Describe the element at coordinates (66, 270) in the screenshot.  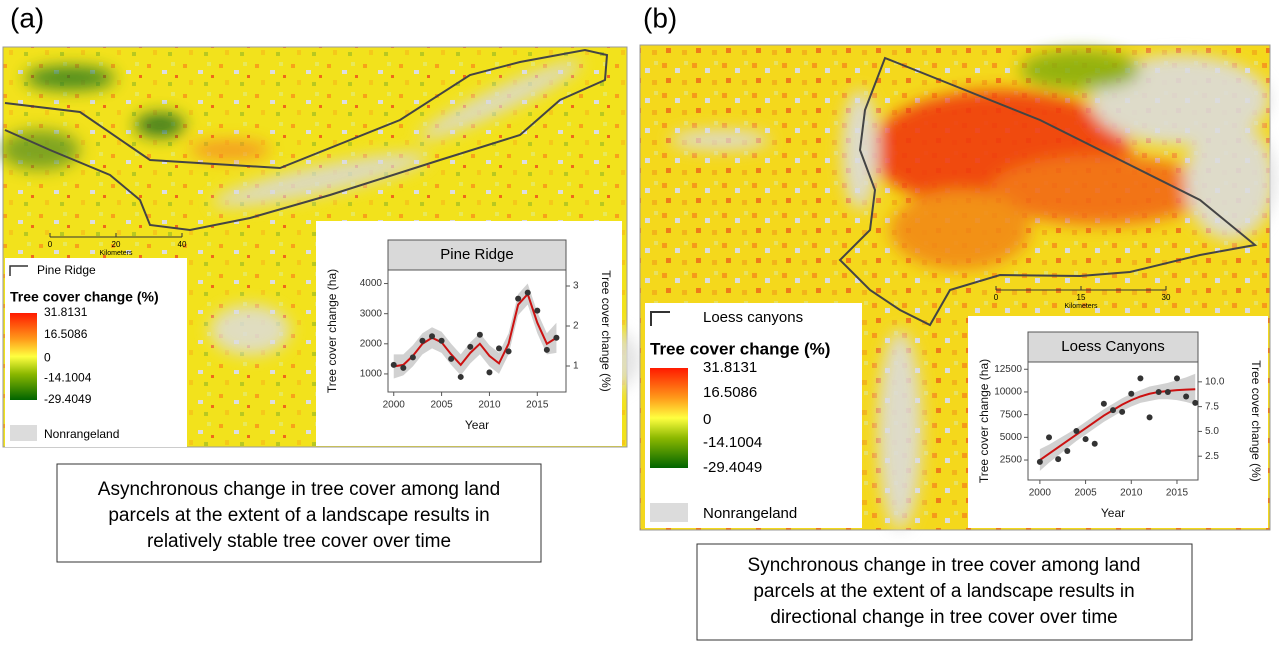
I see `legend-boundary: Pine Ridge` at that location.